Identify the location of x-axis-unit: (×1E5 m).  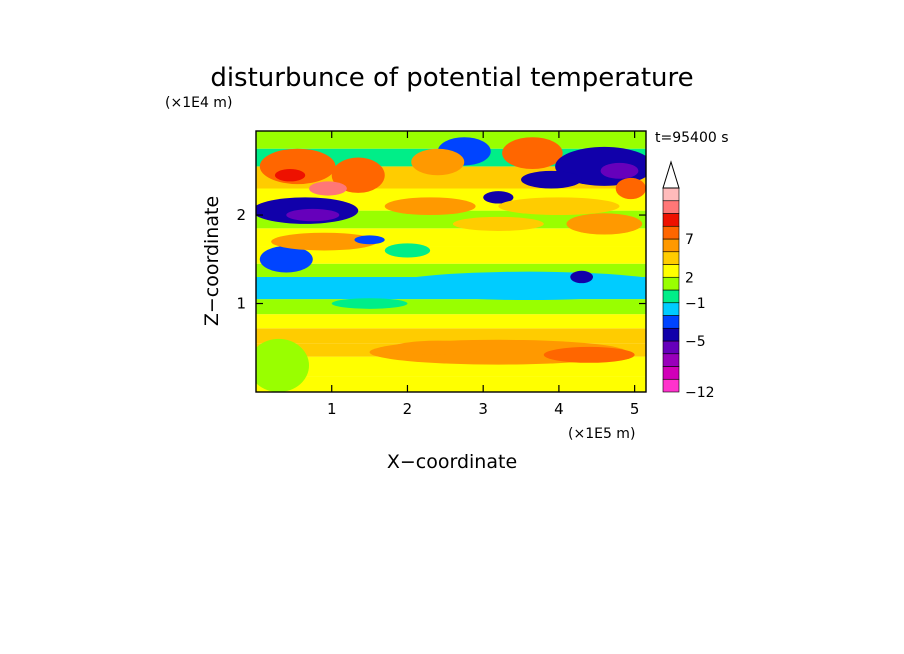
(601, 434).